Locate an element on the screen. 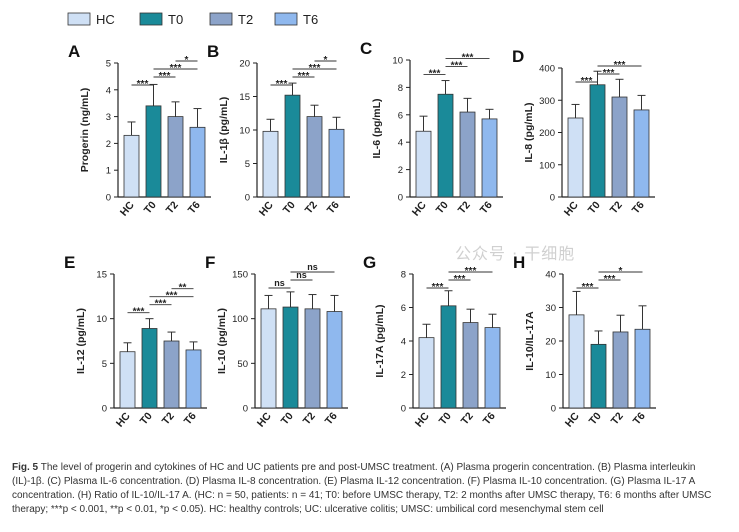 Image resolution: width=739 pixels, height=532 pixels. legend-swatch-t2 is located at coordinates (221, 19).